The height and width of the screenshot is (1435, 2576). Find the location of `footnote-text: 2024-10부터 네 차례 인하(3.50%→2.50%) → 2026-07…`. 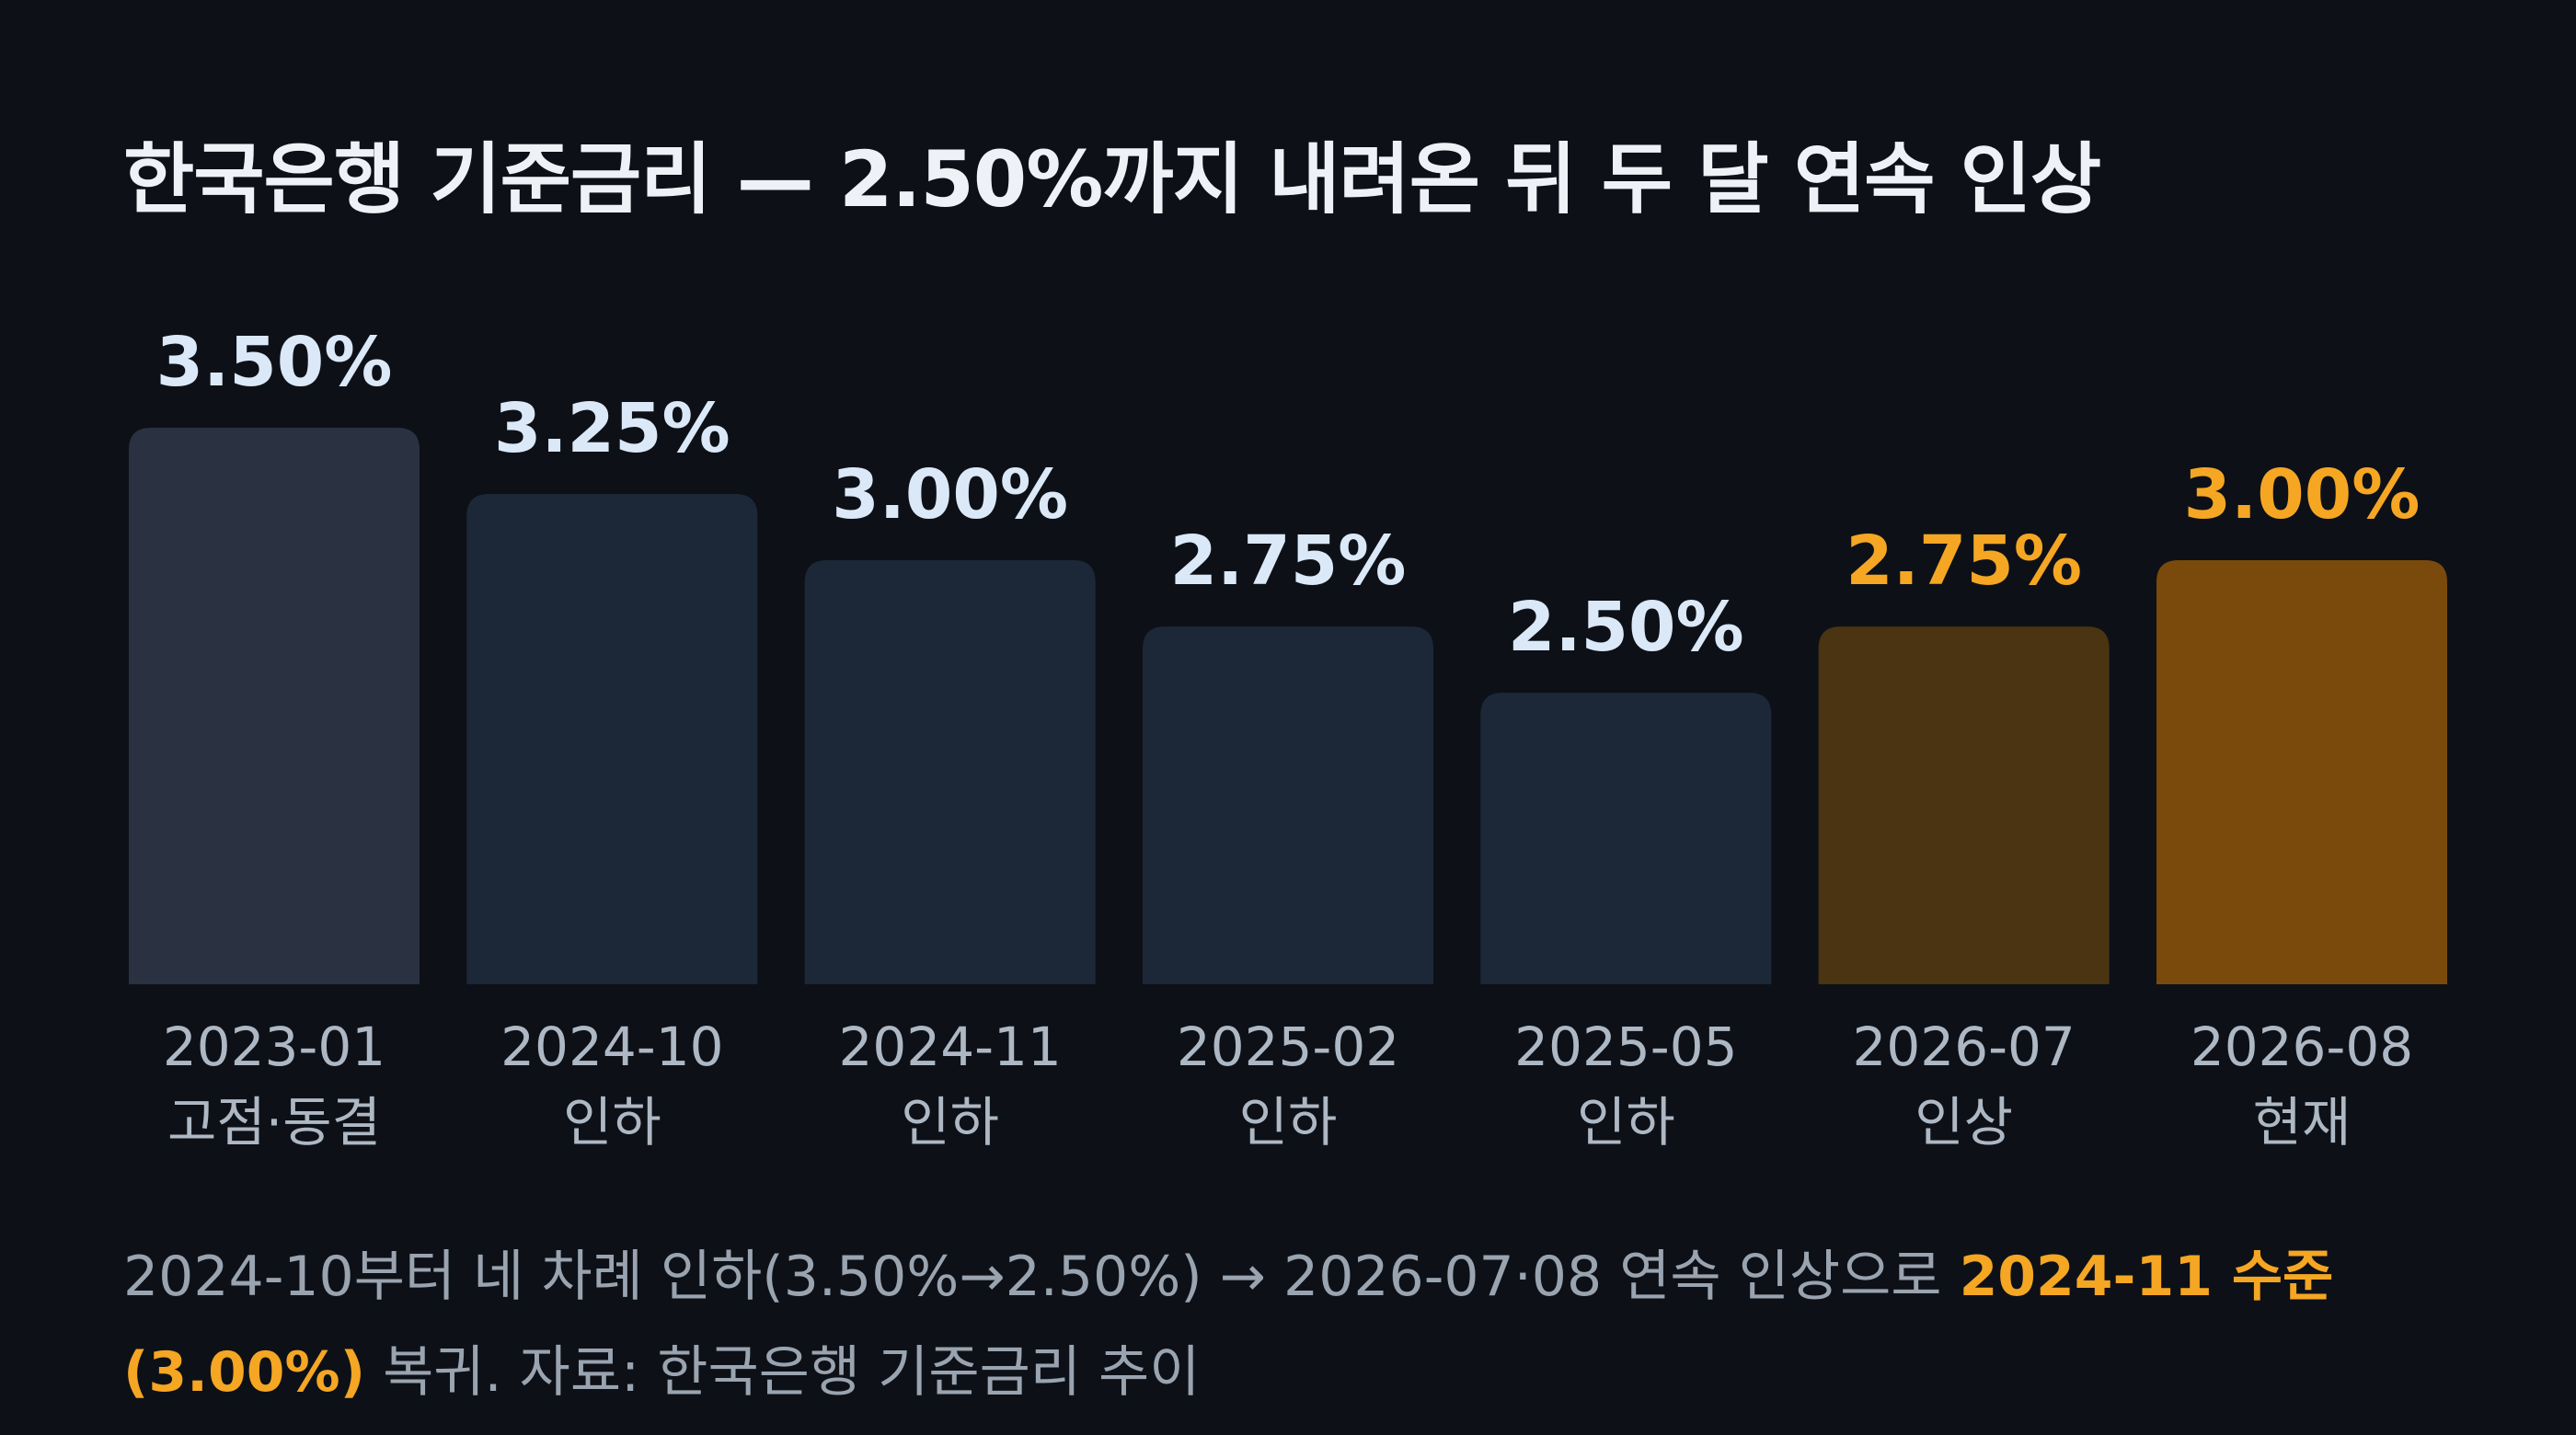

footnote-text: 2024-10부터 네 차례 인하(3.50%→2.50%) → 2026-07… is located at coordinates (1041, 1277).